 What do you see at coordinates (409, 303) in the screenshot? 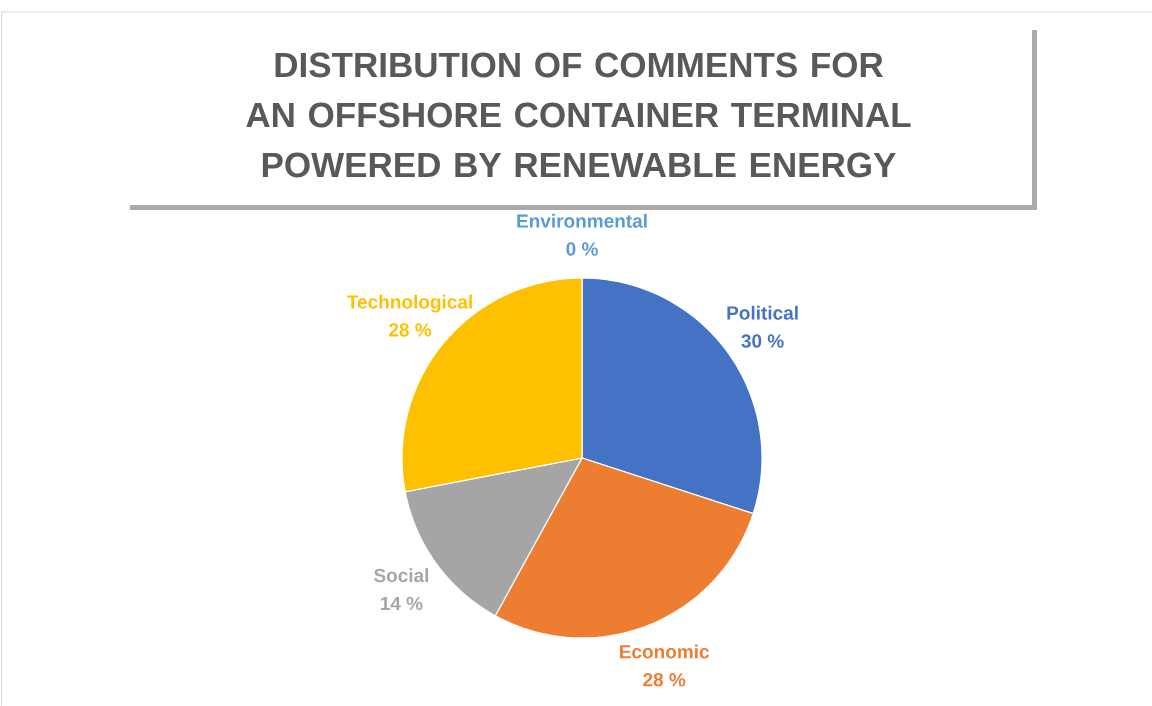
I see `slice-label: Technological` at bounding box center [409, 303].